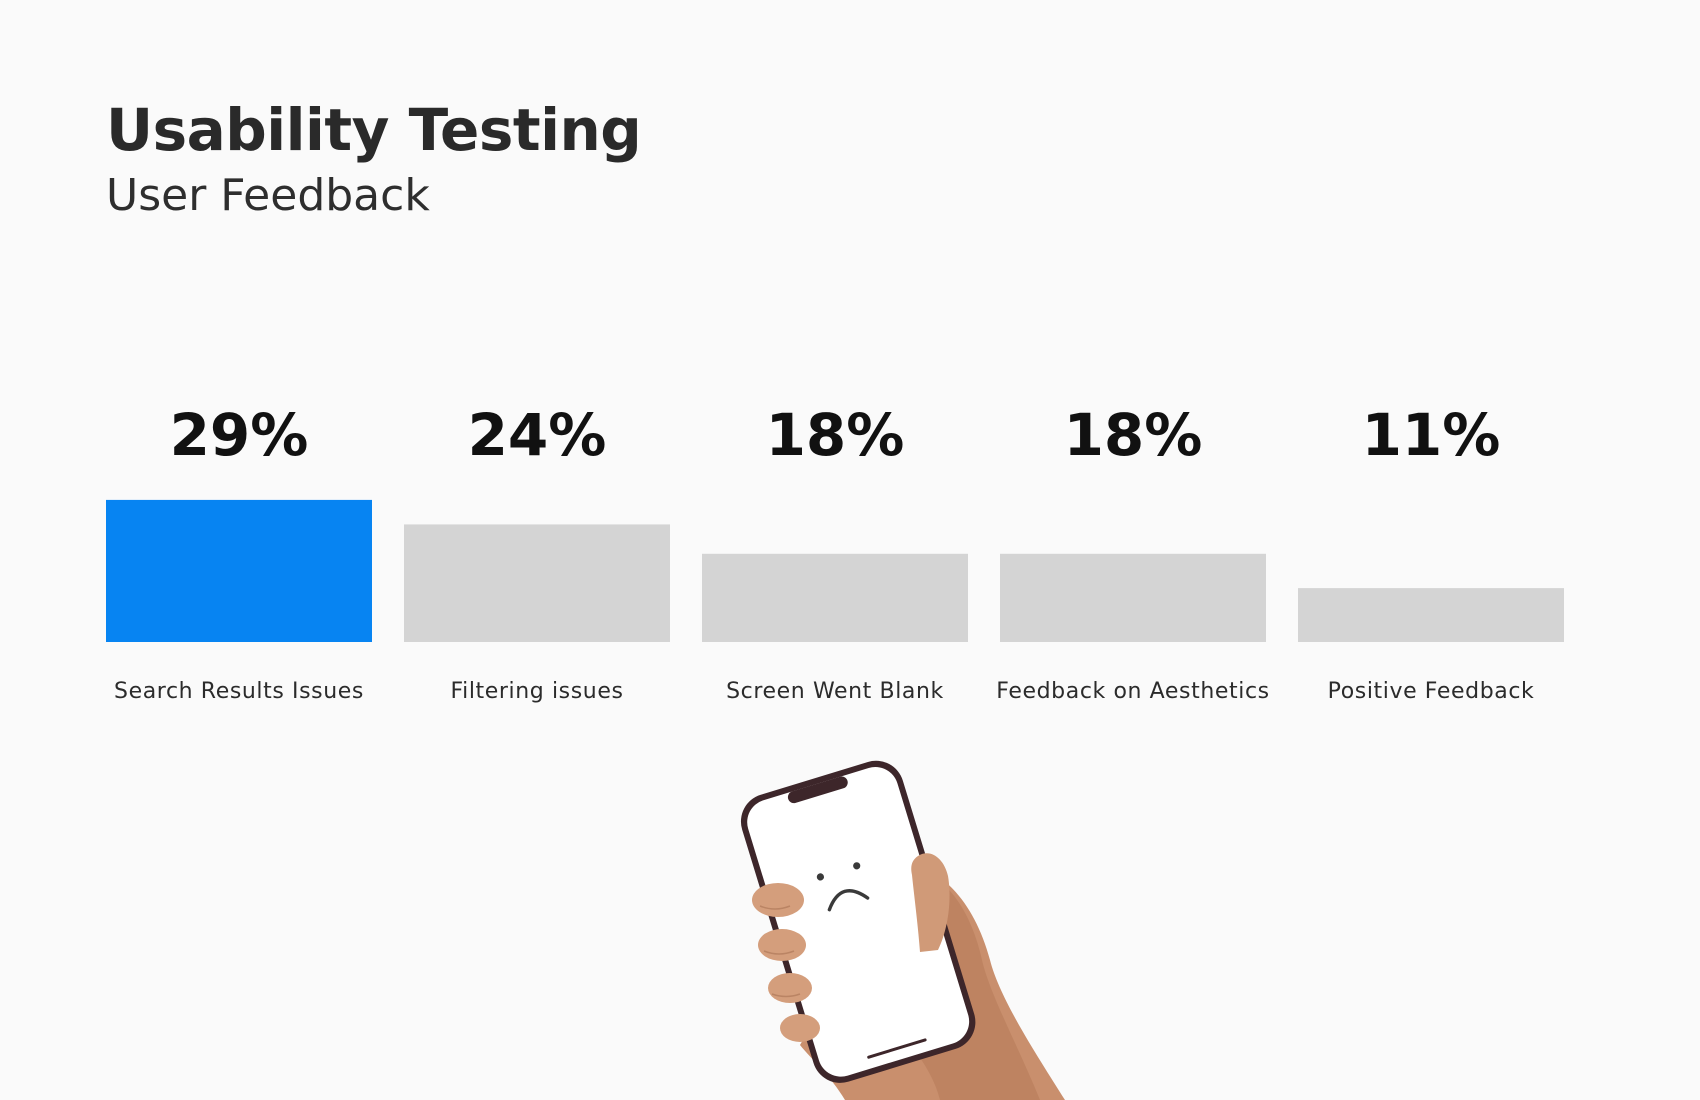  What do you see at coordinates (1431, 691) in the screenshot?
I see `category-label-5: Positive Feedback` at bounding box center [1431, 691].